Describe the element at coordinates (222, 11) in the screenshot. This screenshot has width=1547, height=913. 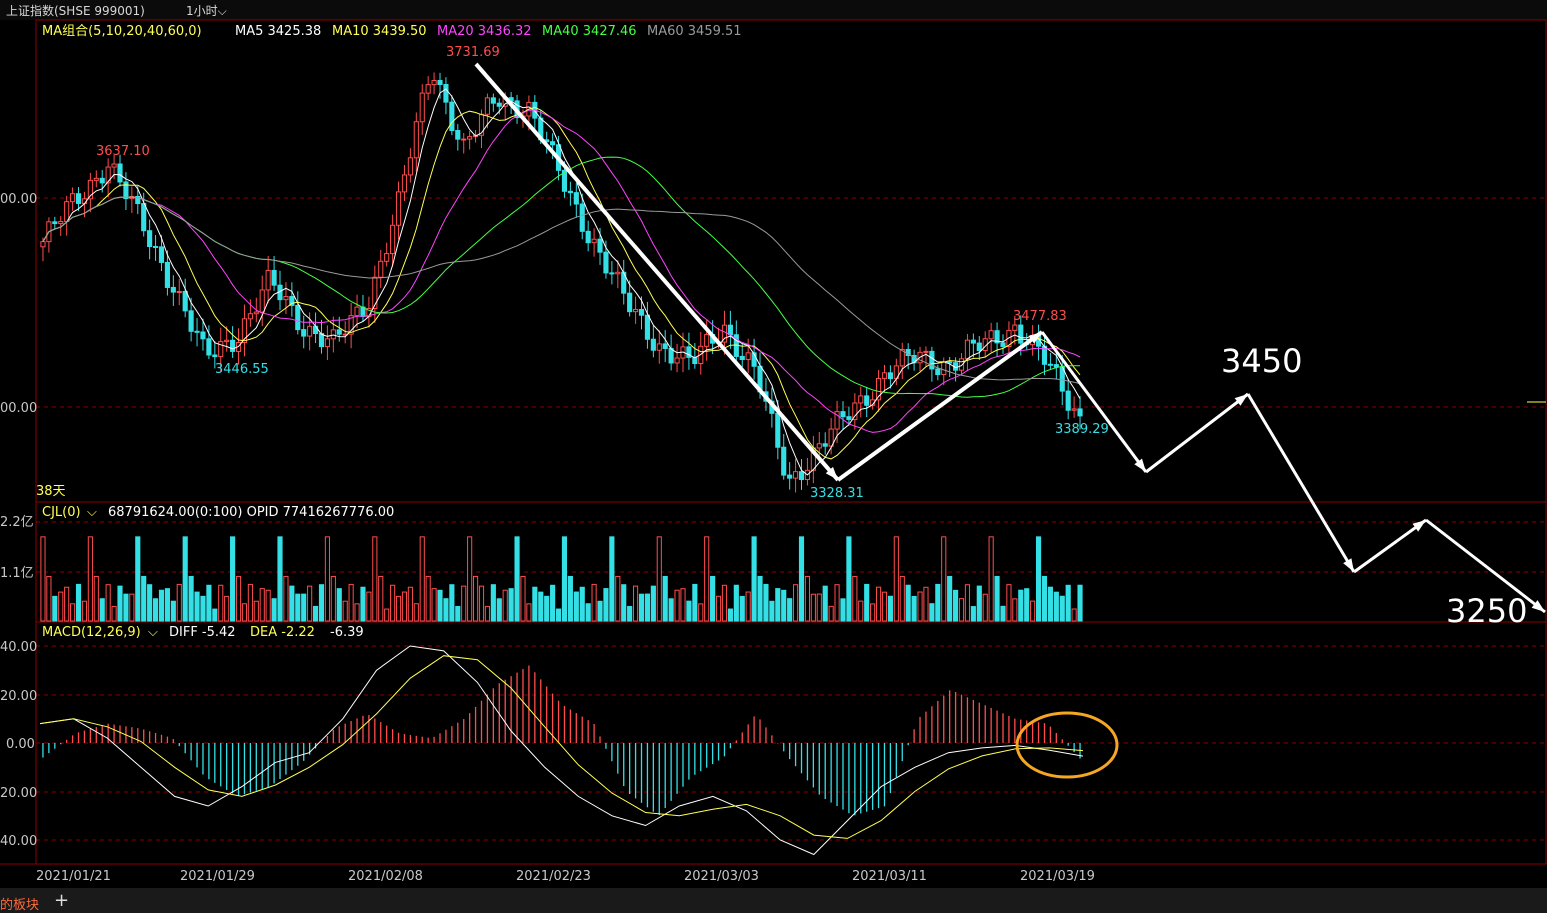
I see `chevron-down-icon: ⌵` at that location.